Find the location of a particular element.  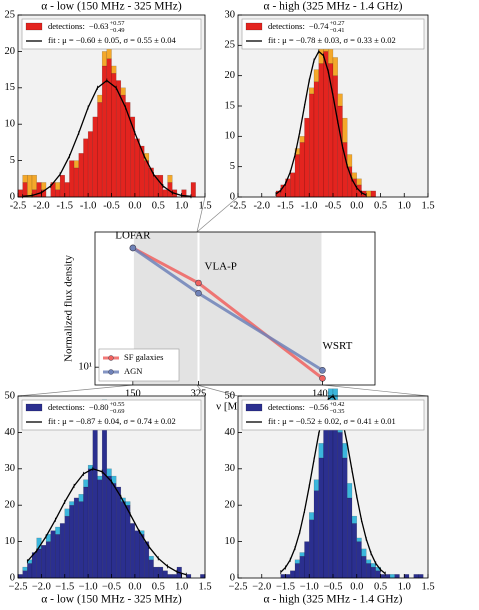

x-tick-label: -1.5 is located at coordinates (64, 205).